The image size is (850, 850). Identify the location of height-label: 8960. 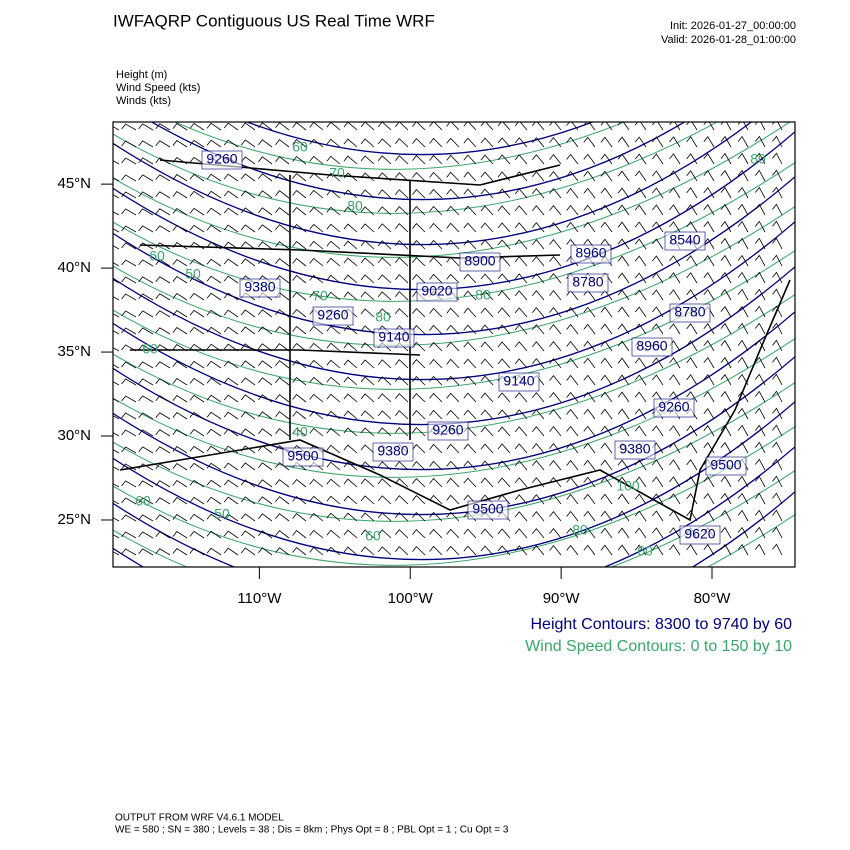
(651, 346).